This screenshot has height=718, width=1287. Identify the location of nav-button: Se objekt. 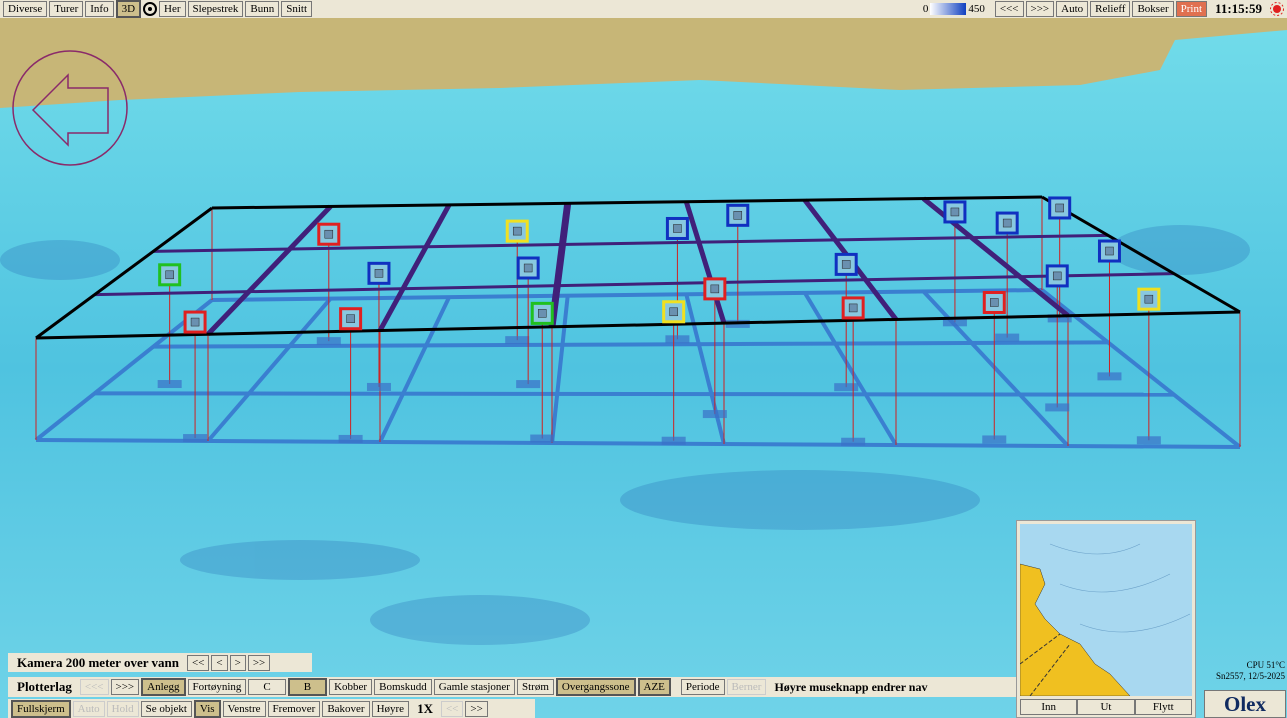
(166, 708).